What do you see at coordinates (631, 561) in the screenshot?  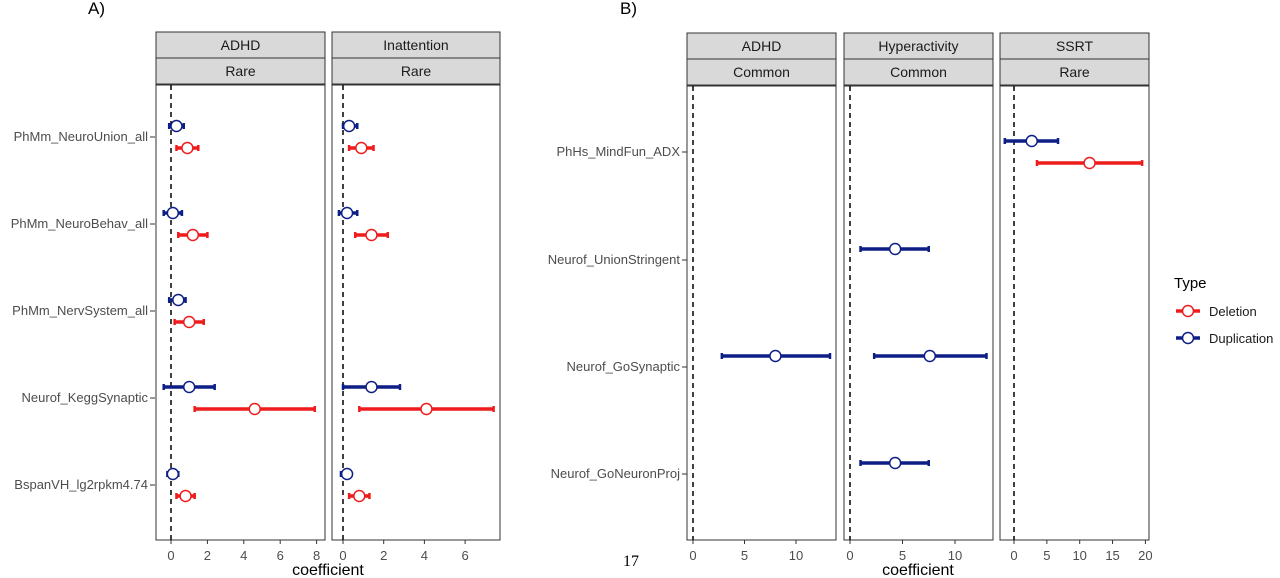 I see `page-number: 17` at bounding box center [631, 561].